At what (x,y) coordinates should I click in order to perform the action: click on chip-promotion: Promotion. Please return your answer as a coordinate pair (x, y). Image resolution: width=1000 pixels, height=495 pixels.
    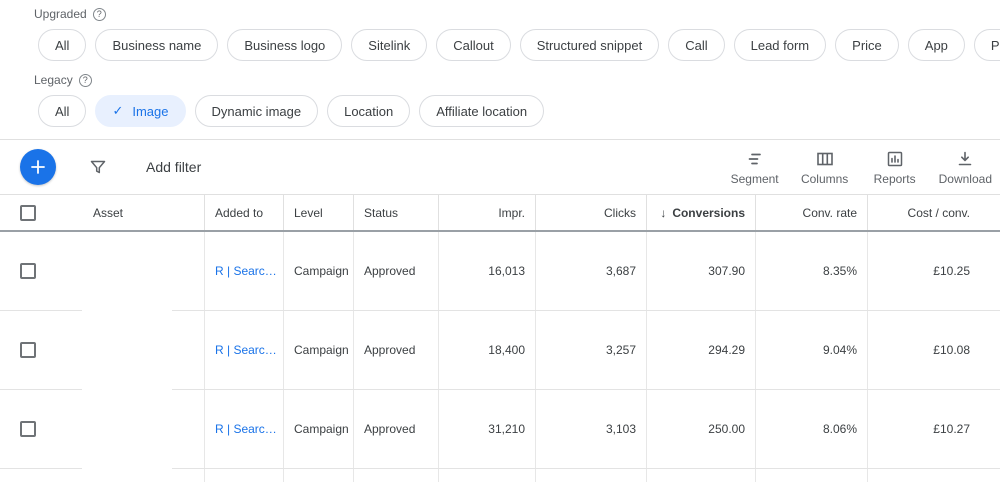
    Looking at the image, I should click on (986, 45).